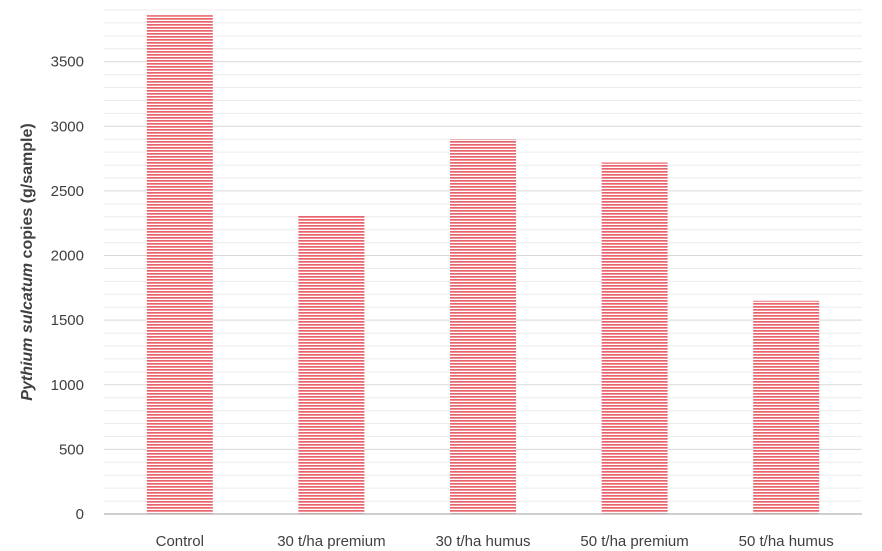 This screenshot has height=551, width=882. Describe the element at coordinates (27, 332) in the screenshot. I see `y-axis-title-species: Pythium sulcatum` at that location.